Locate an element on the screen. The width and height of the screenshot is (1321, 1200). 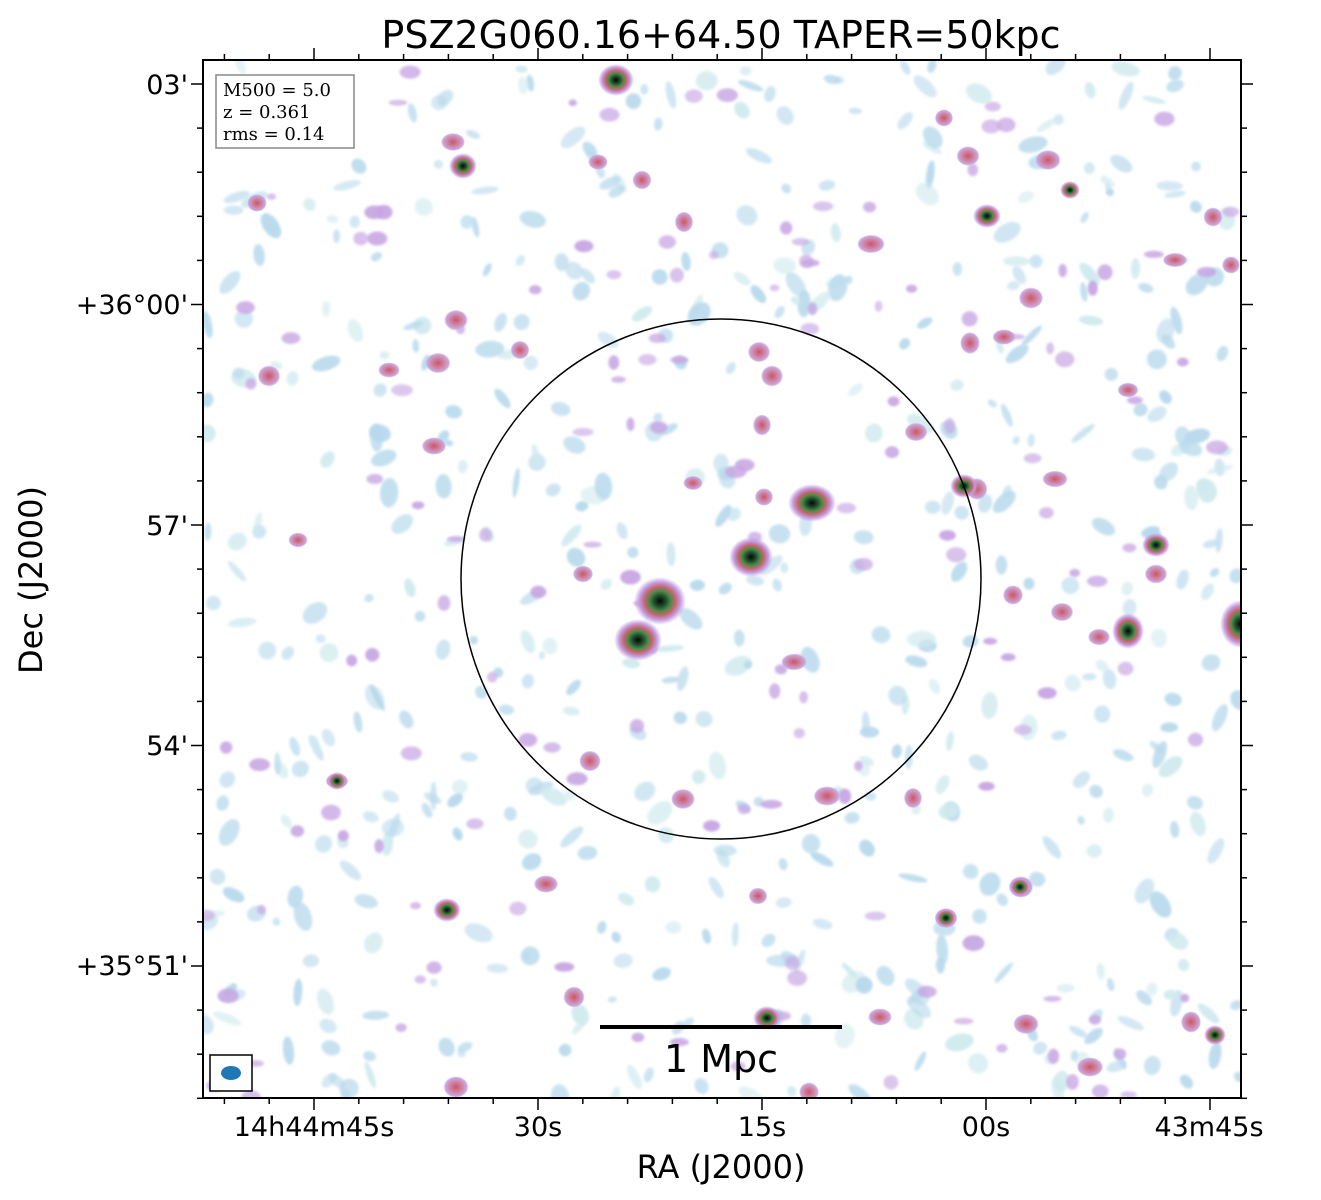
bright-source is located at coordinates (751, 557).